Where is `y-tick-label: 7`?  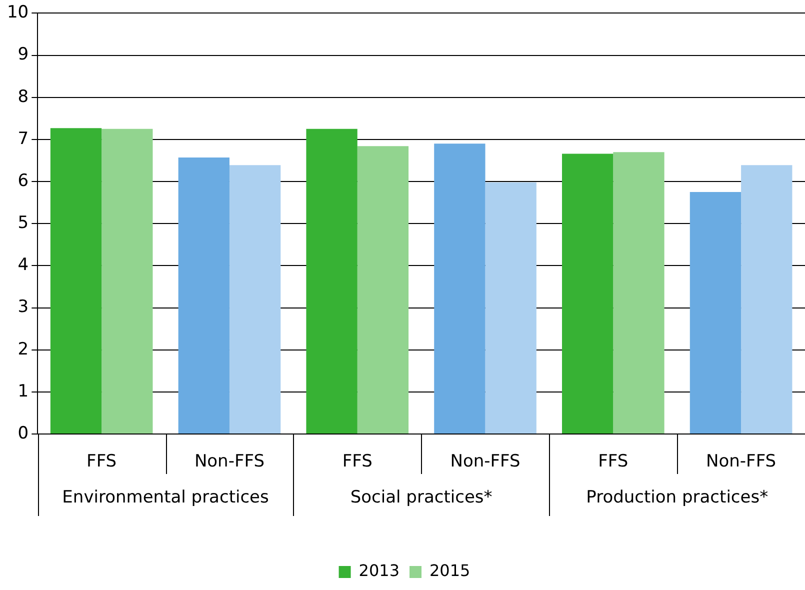 y-tick-label: 7 is located at coordinates (23, 138).